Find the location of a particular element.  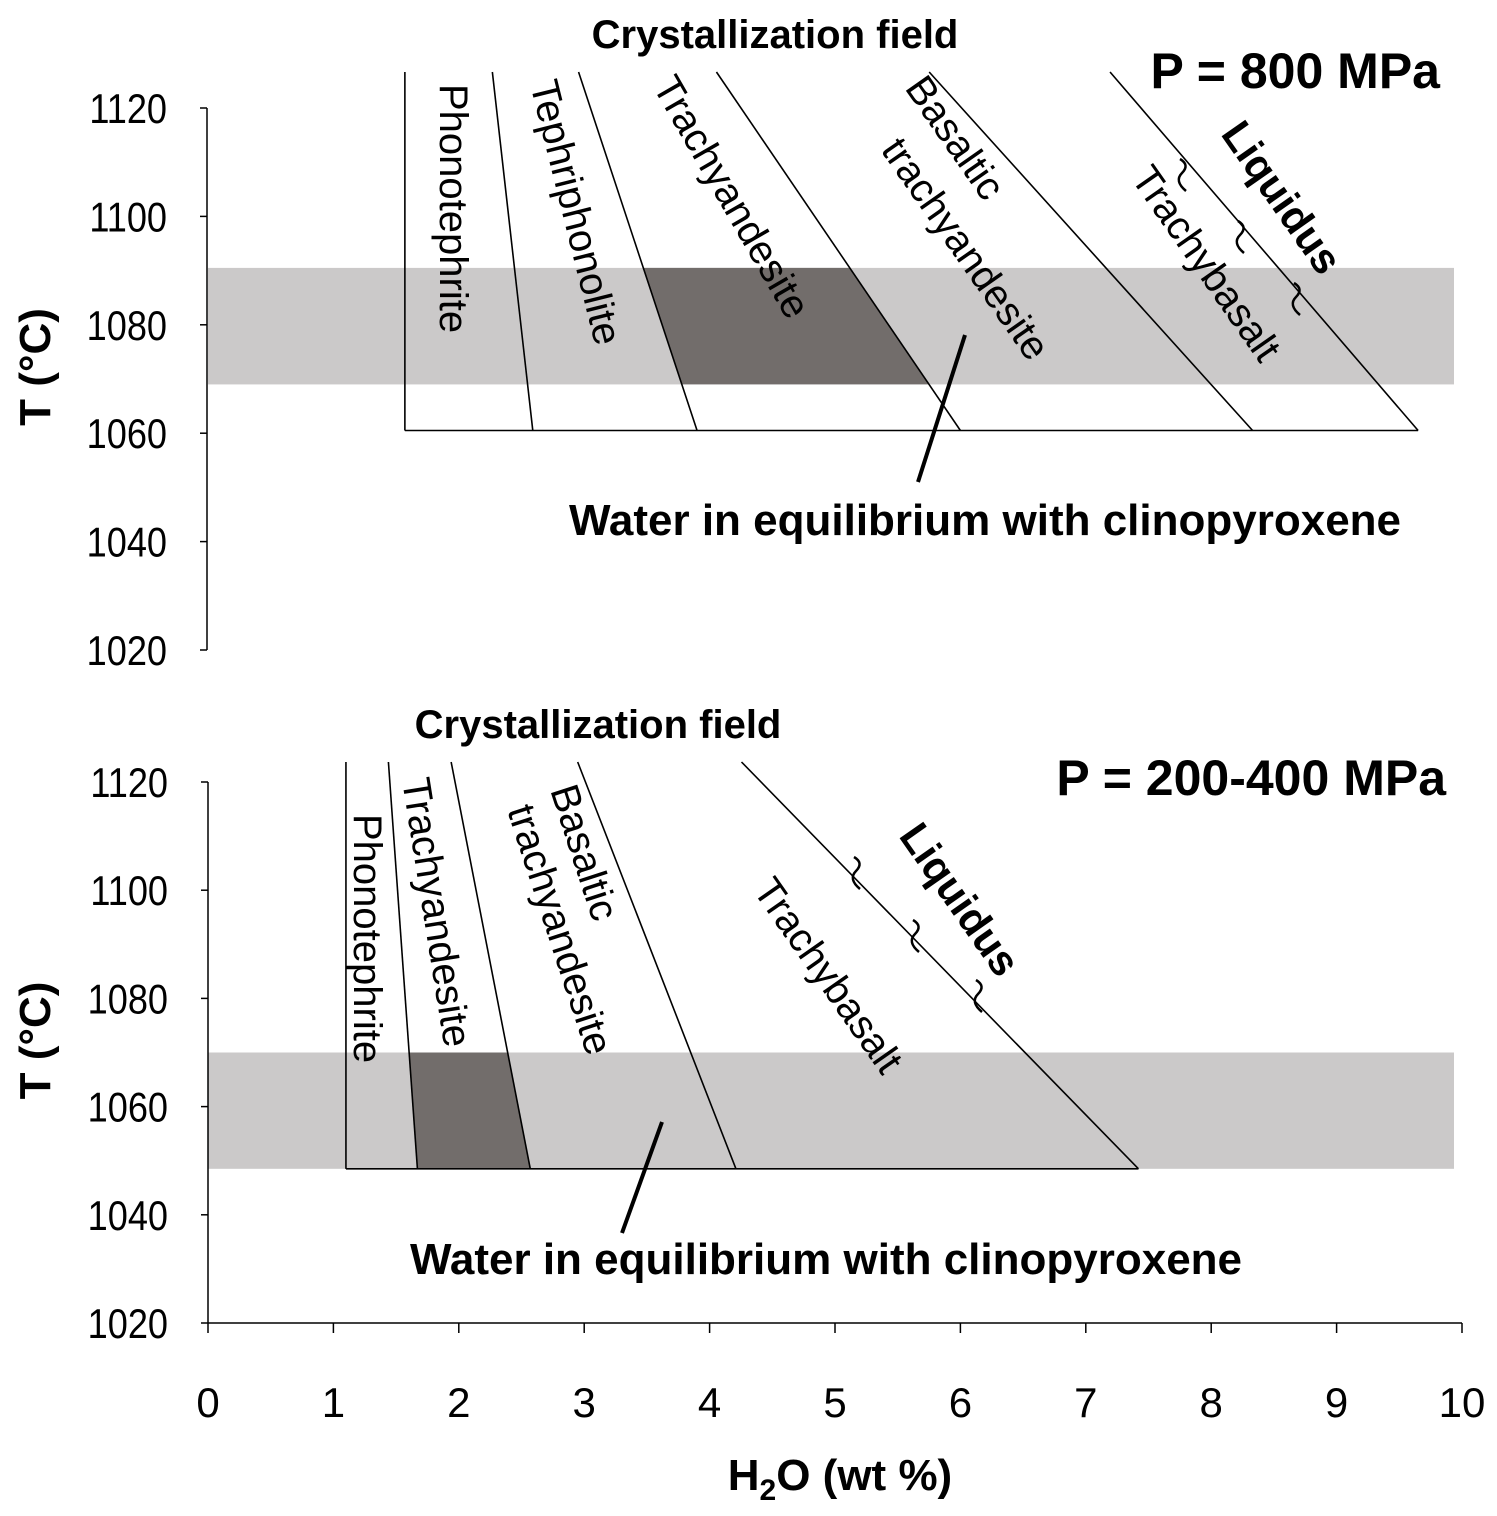

field-label: Trachybasalt is located at coordinates (828, 976).